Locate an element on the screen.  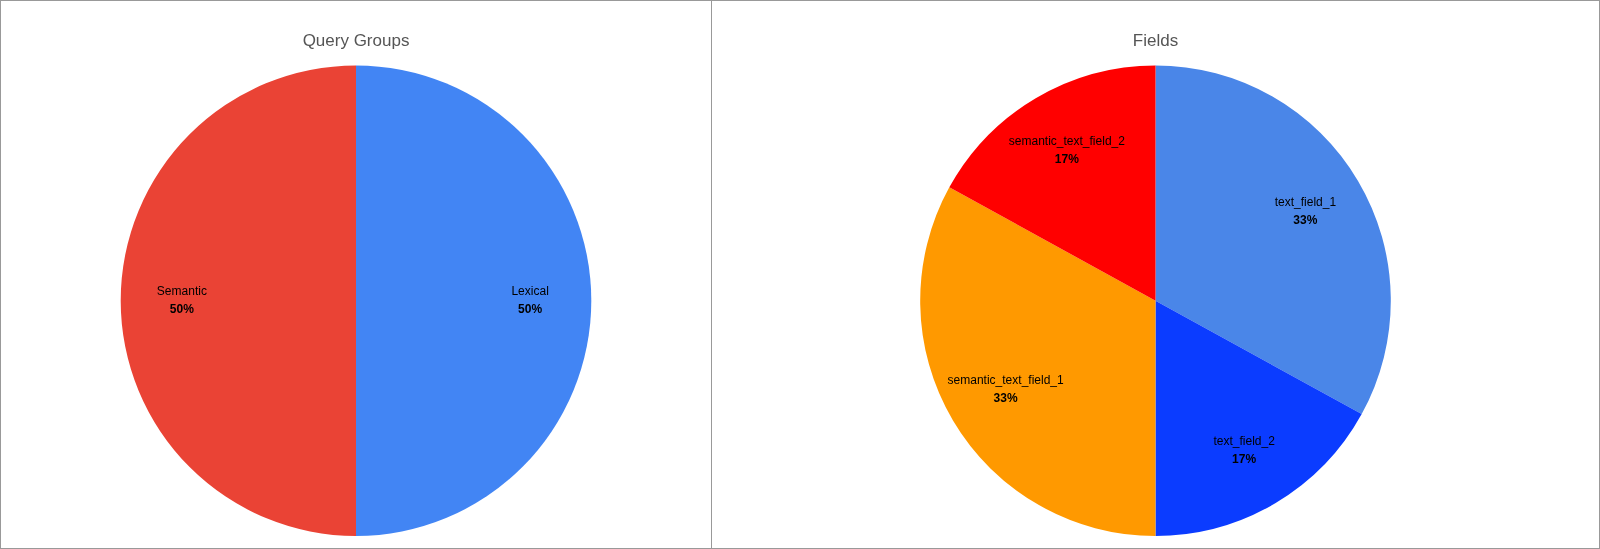
slice-label: semantic_text_field_1 is located at coordinates (1005, 379).